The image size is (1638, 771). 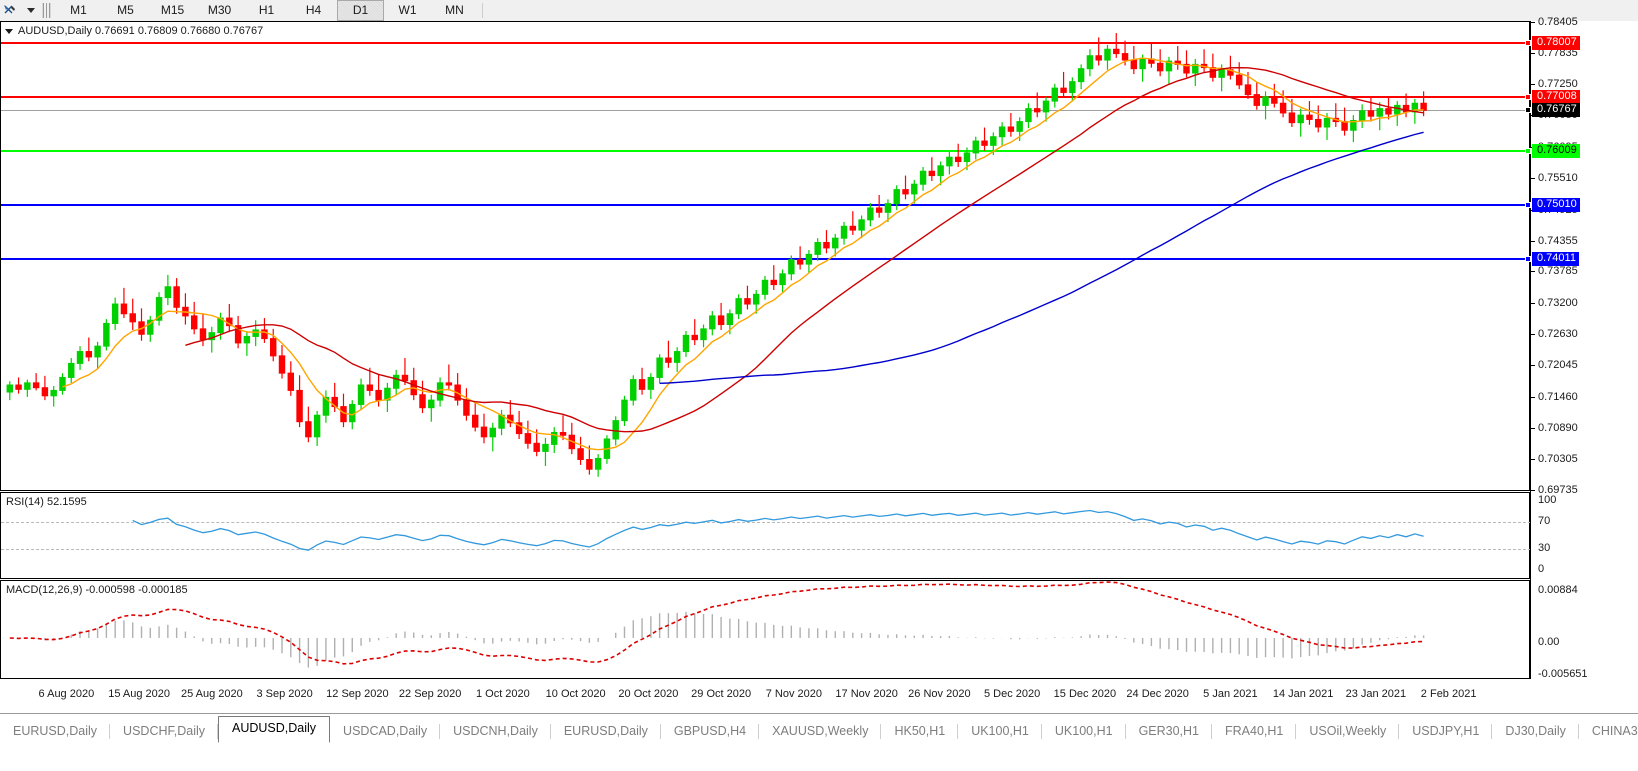 What do you see at coordinates (10, 10) in the screenshot?
I see `cursor-crosshair-icon` at bounding box center [10, 10].